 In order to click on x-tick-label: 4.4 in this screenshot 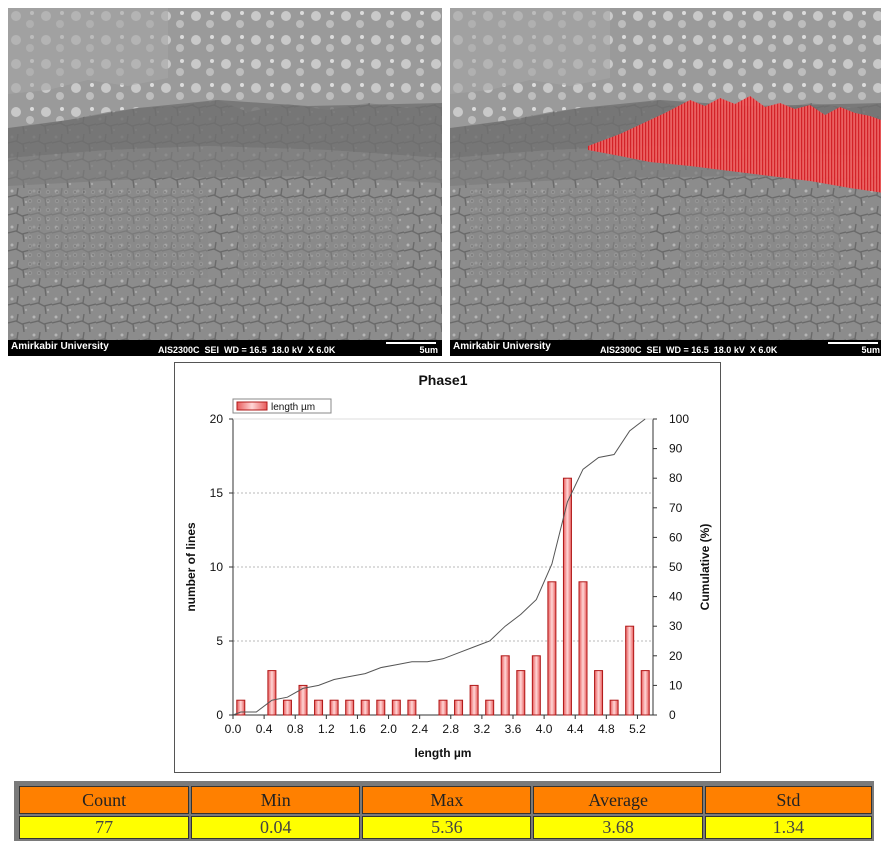, I will do `click(575, 729)`.